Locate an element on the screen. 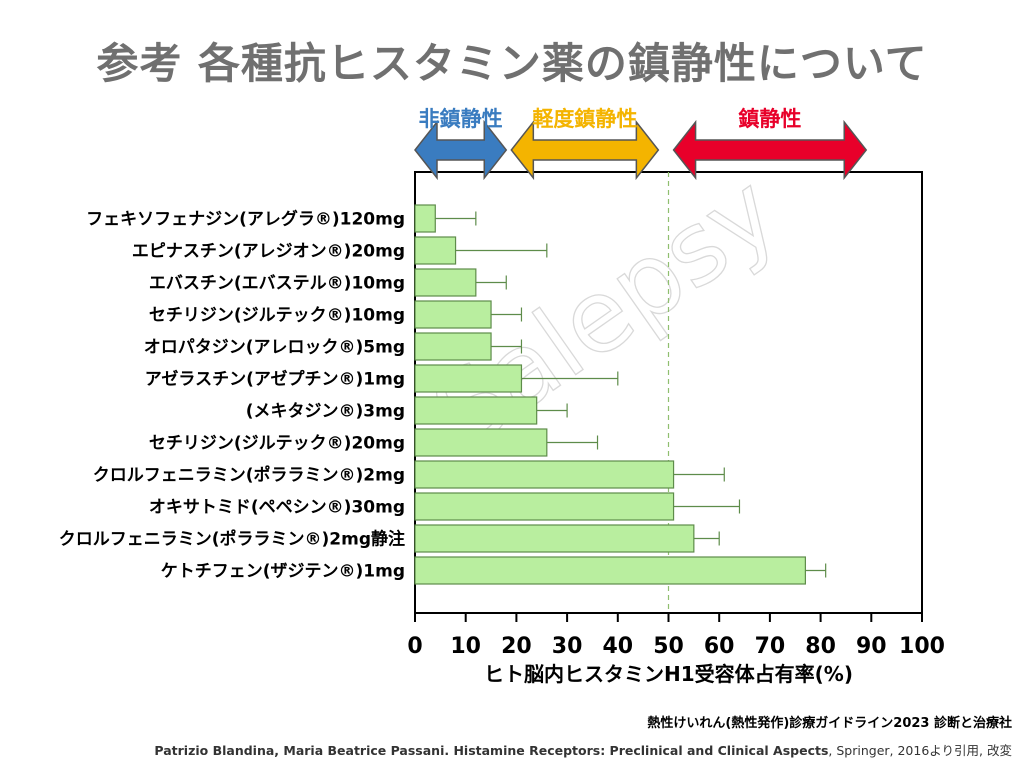 This screenshot has height=768, width=1024. x-tick-label: 100 is located at coordinates (922, 646).